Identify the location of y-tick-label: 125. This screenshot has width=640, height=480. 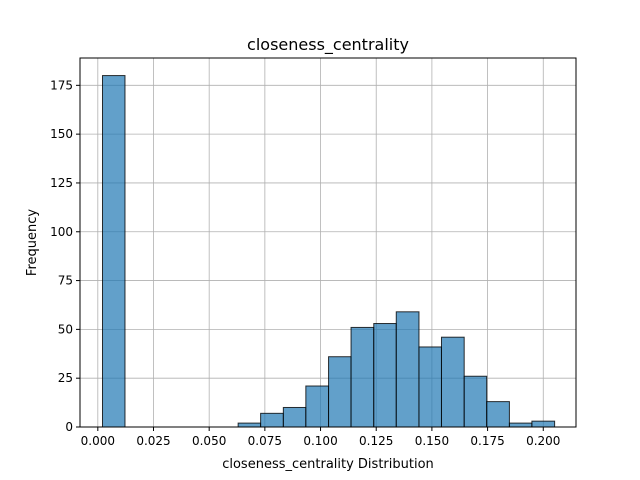
(61, 183).